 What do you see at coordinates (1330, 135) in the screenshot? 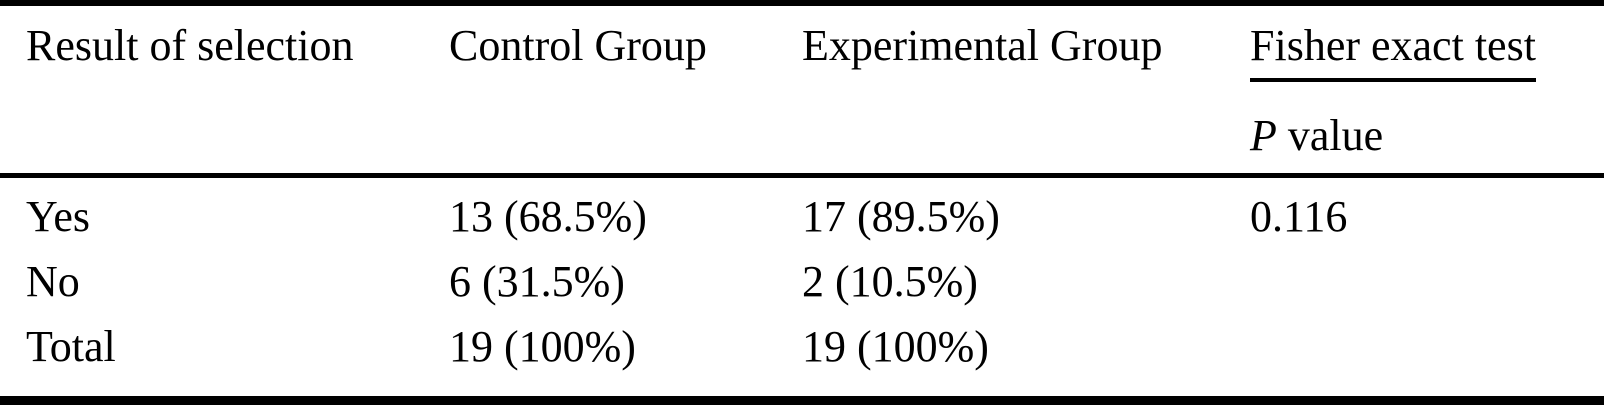
I see `p-value-subheader-rest: value` at bounding box center [1330, 135].